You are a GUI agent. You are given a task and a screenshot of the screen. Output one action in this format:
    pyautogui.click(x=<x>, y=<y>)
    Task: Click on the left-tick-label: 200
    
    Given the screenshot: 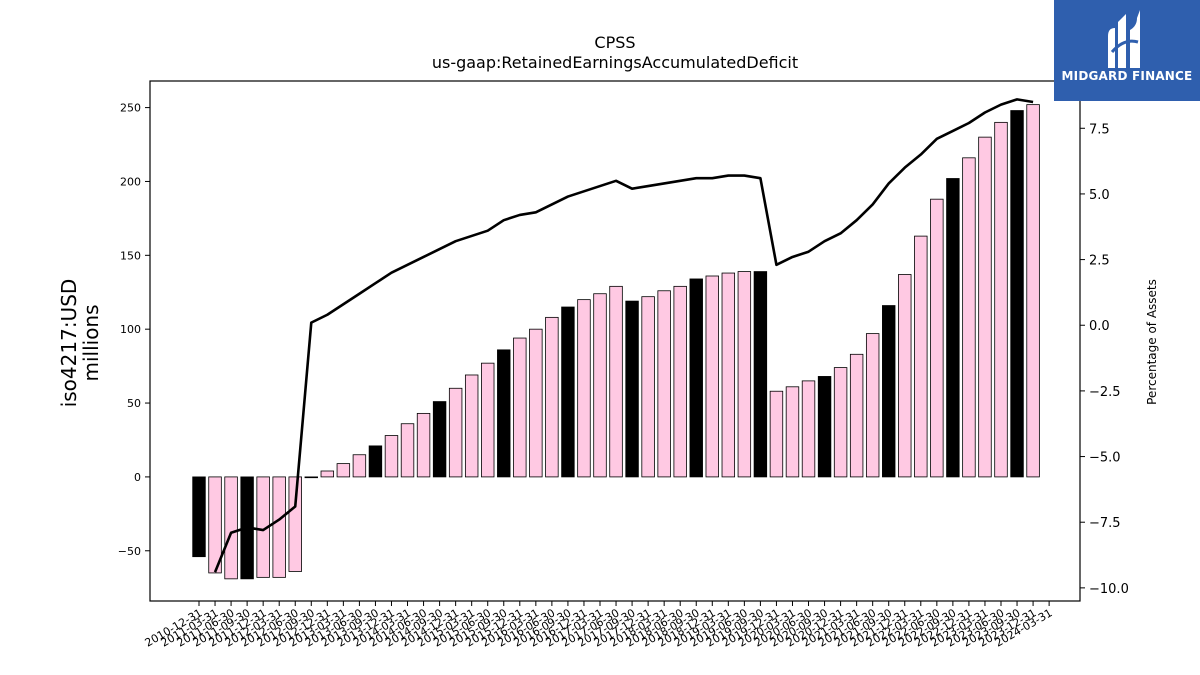 What is the action you would take?
    pyautogui.click(x=130, y=181)
    